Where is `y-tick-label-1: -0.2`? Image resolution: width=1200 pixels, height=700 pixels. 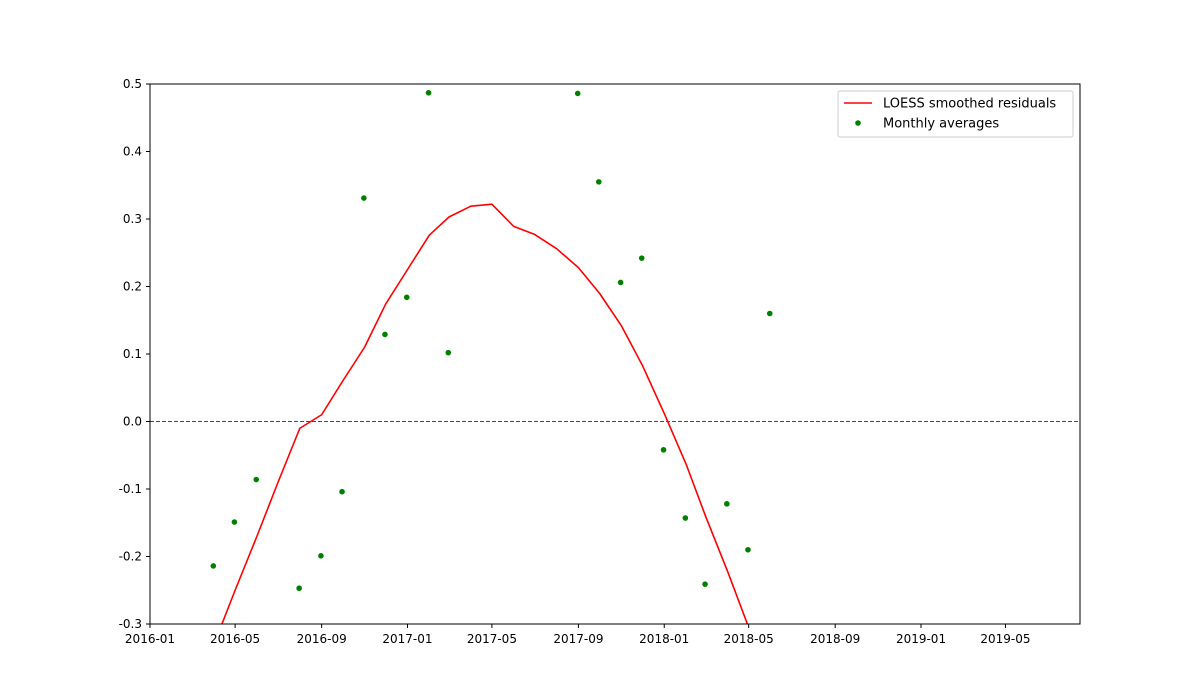 y-tick-label-1: -0.2 is located at coordinates (130, 557).